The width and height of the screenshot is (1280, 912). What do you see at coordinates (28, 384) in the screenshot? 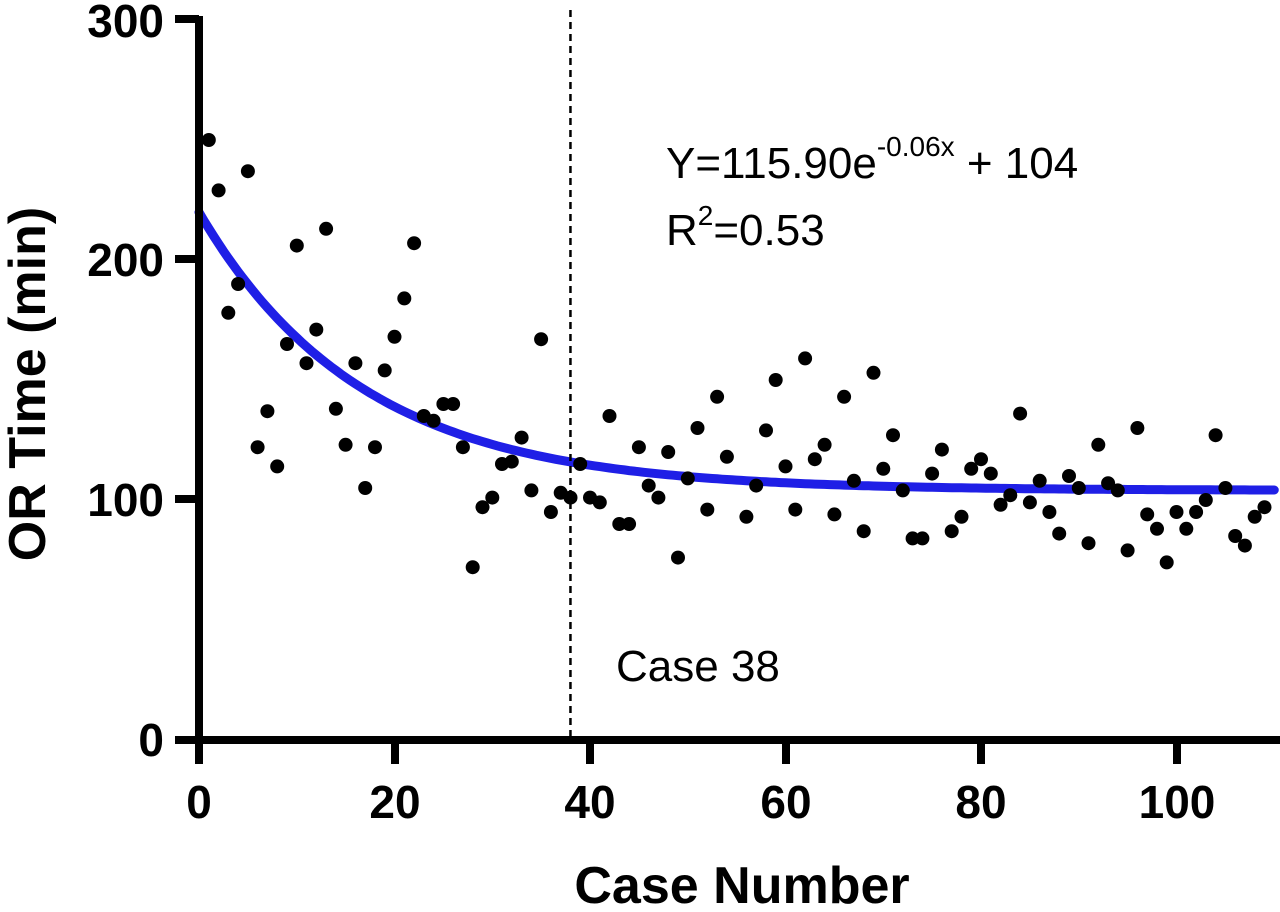
I see `y-axis-title: OR Time (min)` at bounding box center [28, 384].